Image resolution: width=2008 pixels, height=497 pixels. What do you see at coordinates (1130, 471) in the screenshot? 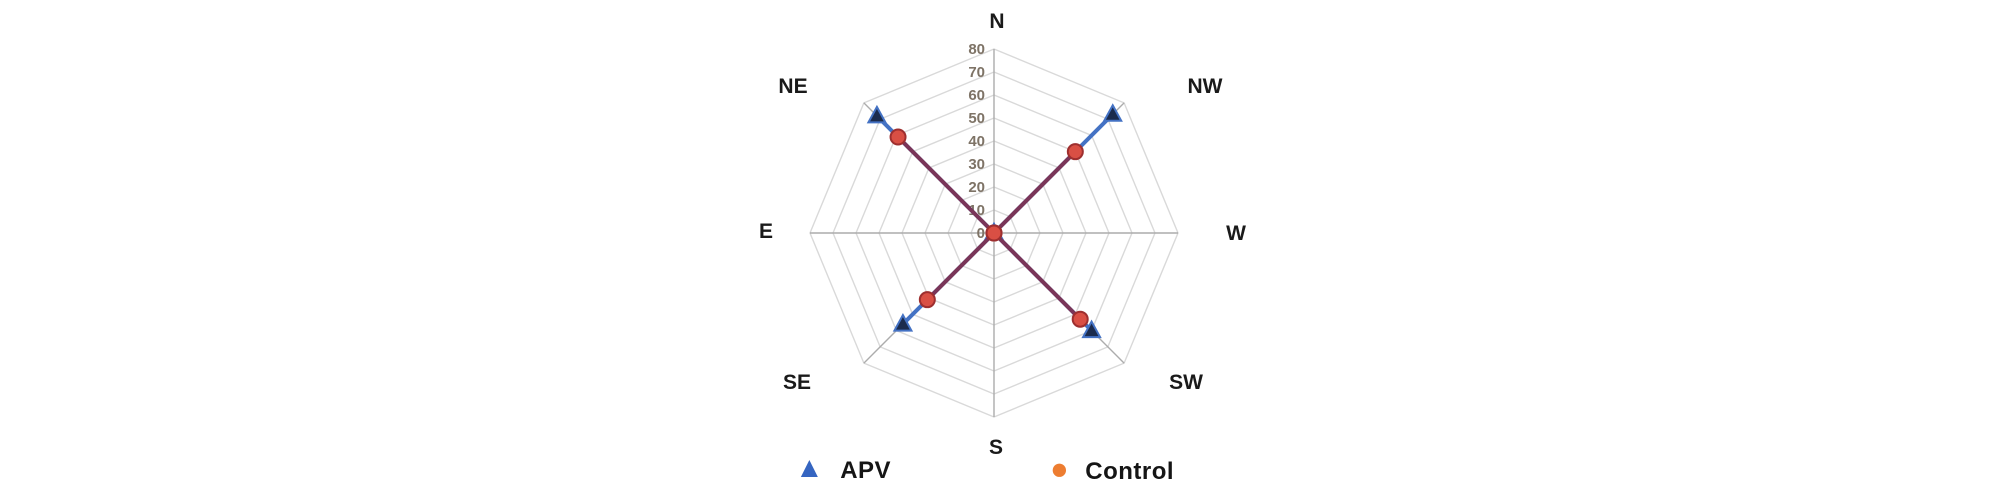
I see `legend-label-control: Control` at bounding box center [1130, 471].